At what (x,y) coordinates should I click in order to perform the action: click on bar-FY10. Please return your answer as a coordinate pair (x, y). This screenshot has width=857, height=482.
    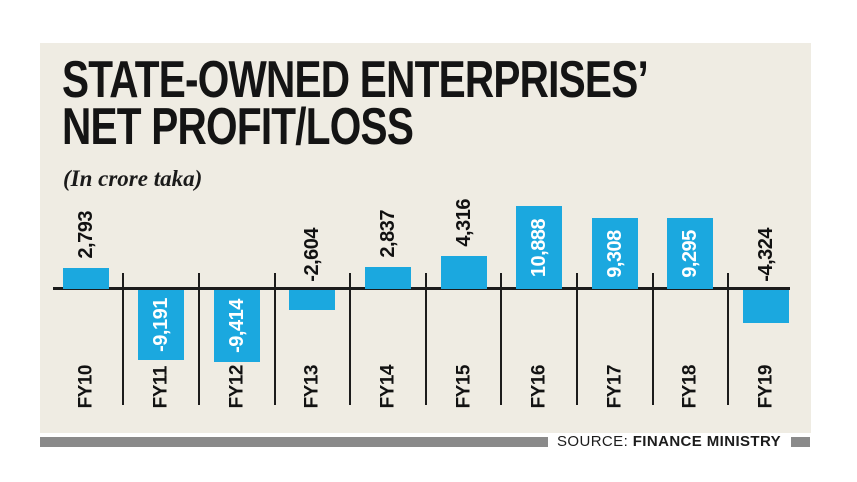
    Looking at the image, I should click on (85, 278).